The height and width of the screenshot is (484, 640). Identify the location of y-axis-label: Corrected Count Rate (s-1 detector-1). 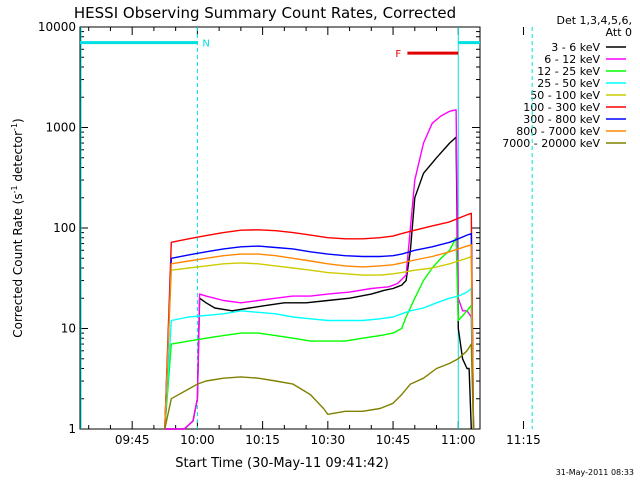
(17, 227).